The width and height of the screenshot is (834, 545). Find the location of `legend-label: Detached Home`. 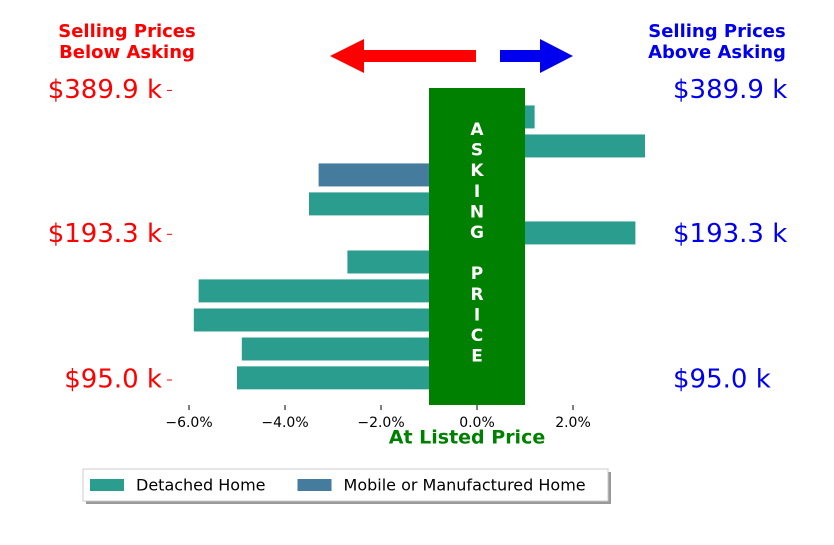

legend-label: Detached Home is located at coordinates (201, 485).